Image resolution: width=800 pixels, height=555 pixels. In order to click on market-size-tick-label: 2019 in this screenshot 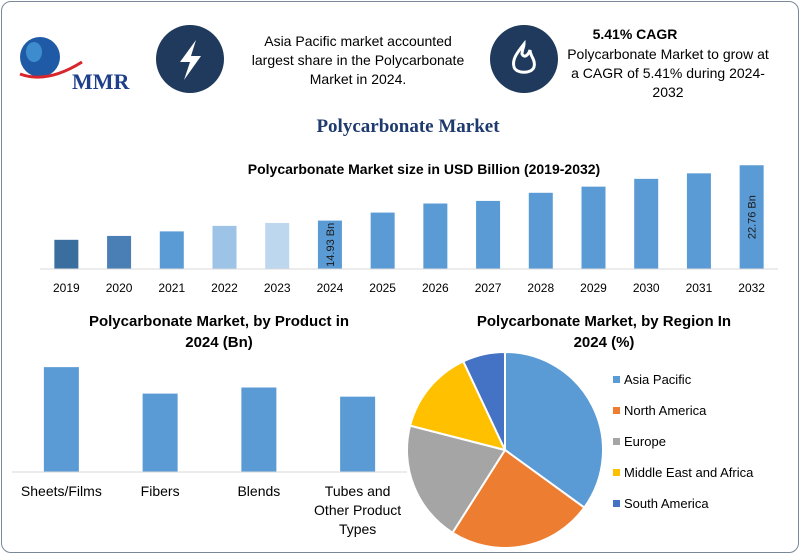, I will do `click(66, 288)`.